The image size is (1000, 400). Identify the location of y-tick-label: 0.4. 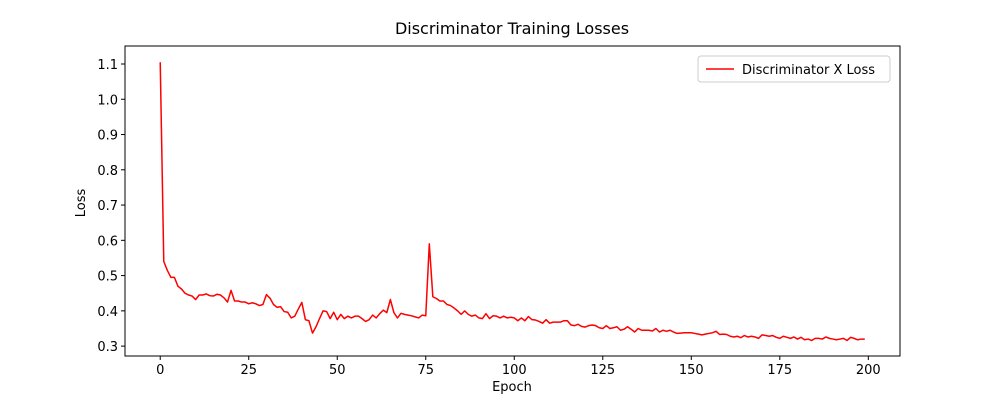
(107, 312).